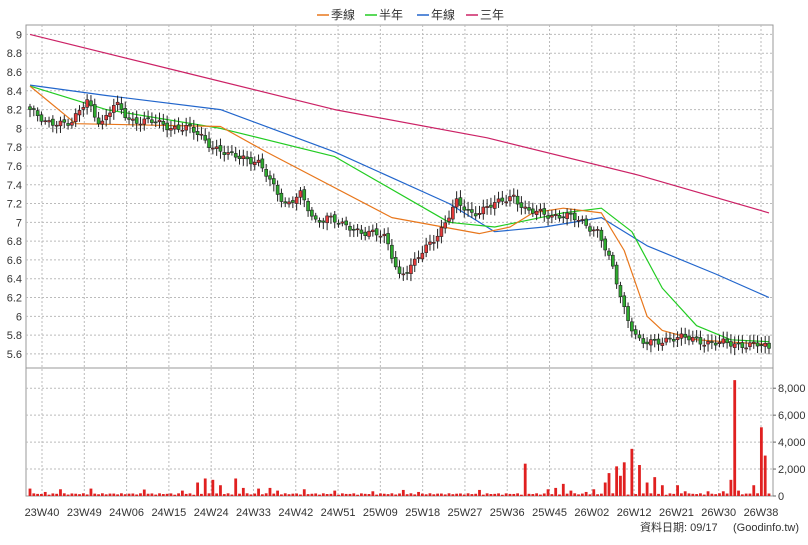 Image resolution: width=808 pixels, height=545 pixels. What do you see at coordinates (19, 129) in the screenshot?
I see `price-tick-label-5: 8` at bounding box center [19, 129].